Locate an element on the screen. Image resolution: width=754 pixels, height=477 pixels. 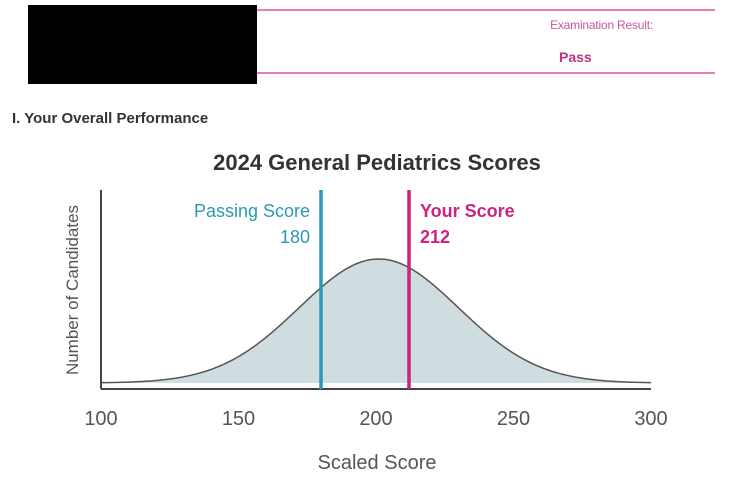
section-title: I. Your Overall Performance is located at coordinates (110, 118).